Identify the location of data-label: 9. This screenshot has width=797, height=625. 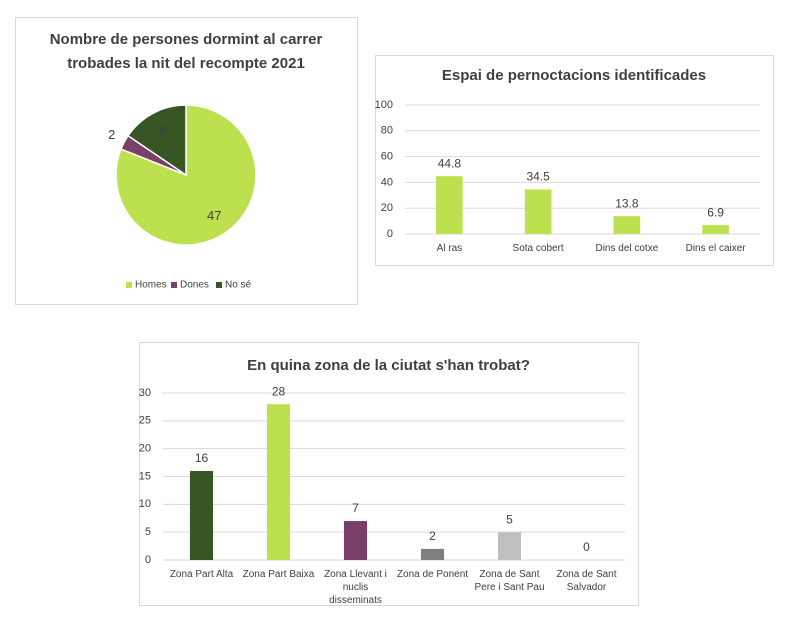
(162, 129).